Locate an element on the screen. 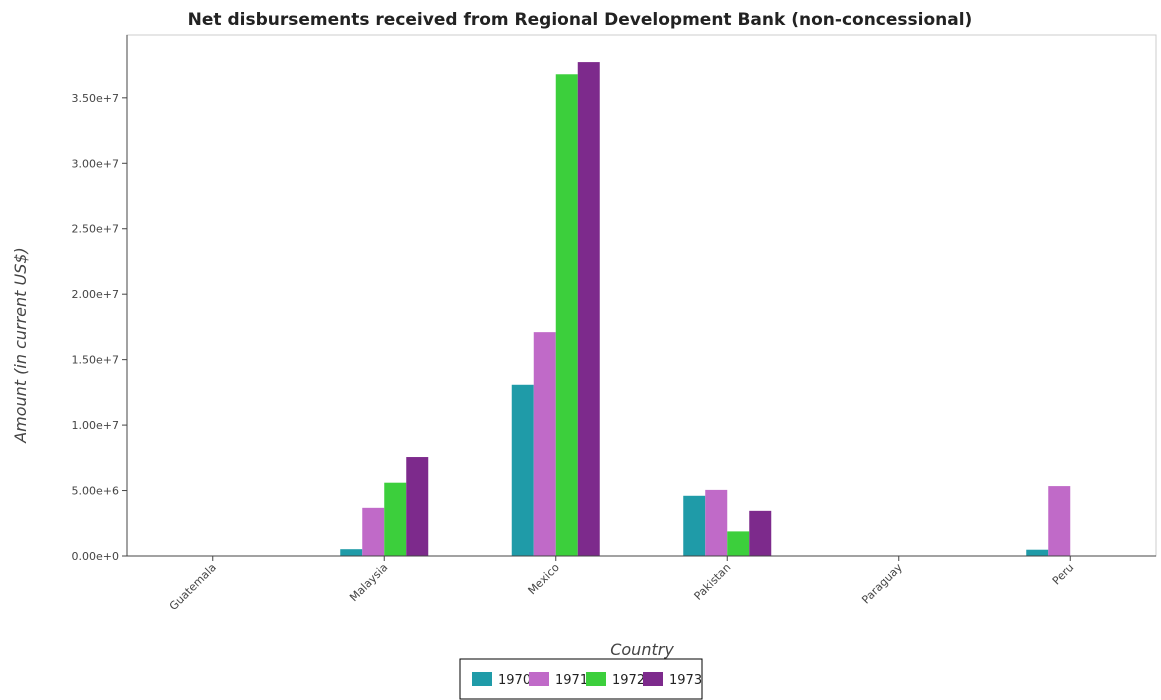  legend: 1970 1971 1972 1973 is located at coordinates (581, 679).